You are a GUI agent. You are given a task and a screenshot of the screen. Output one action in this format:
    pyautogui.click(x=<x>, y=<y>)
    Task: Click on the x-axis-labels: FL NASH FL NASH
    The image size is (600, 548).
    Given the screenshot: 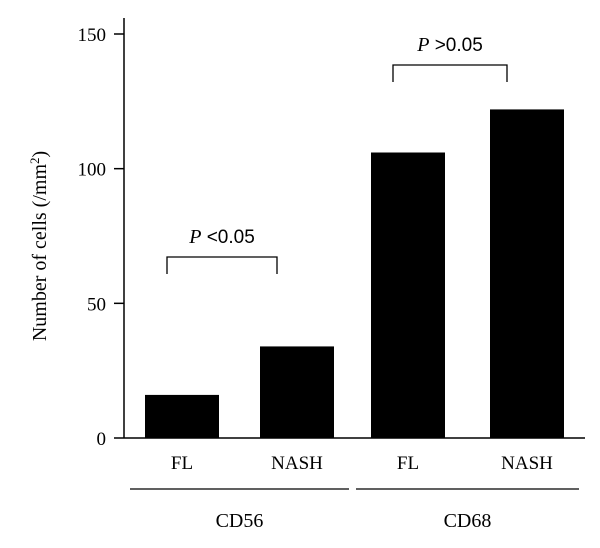 What is the action you would take?
    pyautogui.click(x=362, y=463)
    